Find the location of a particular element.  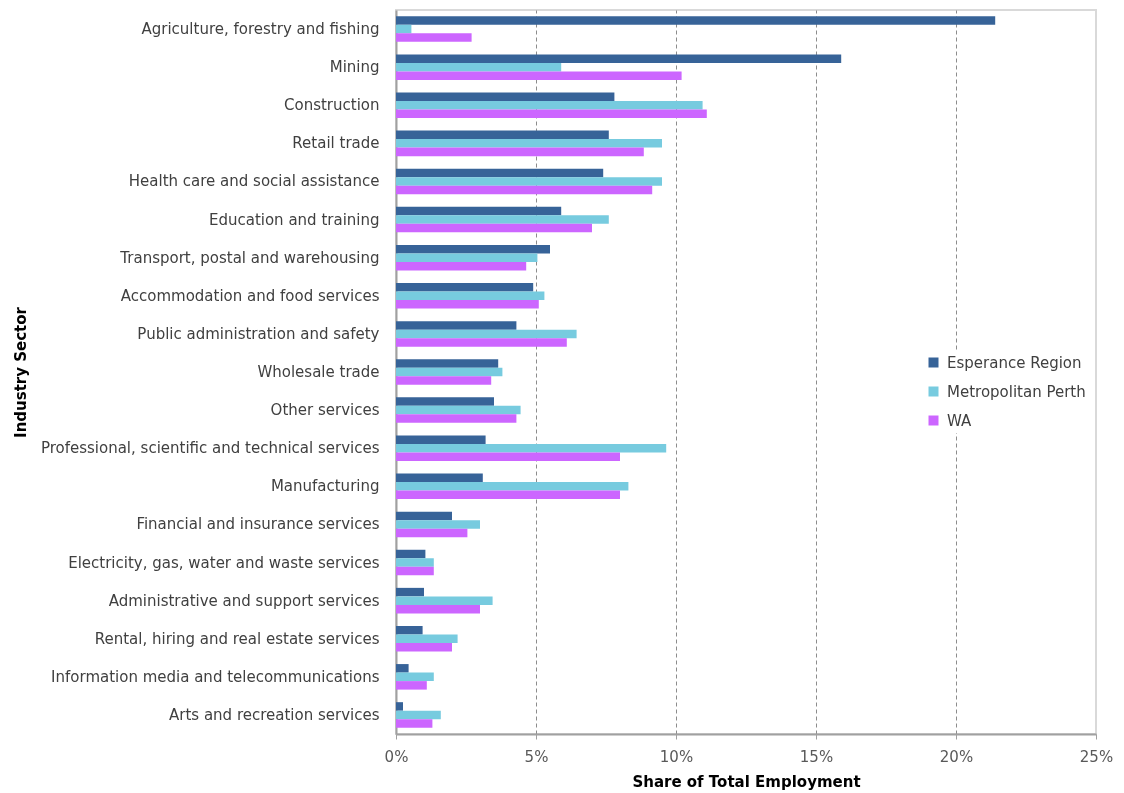

y-tick-label: Transport, postal and warehousing is located at coordinates (249, 257).